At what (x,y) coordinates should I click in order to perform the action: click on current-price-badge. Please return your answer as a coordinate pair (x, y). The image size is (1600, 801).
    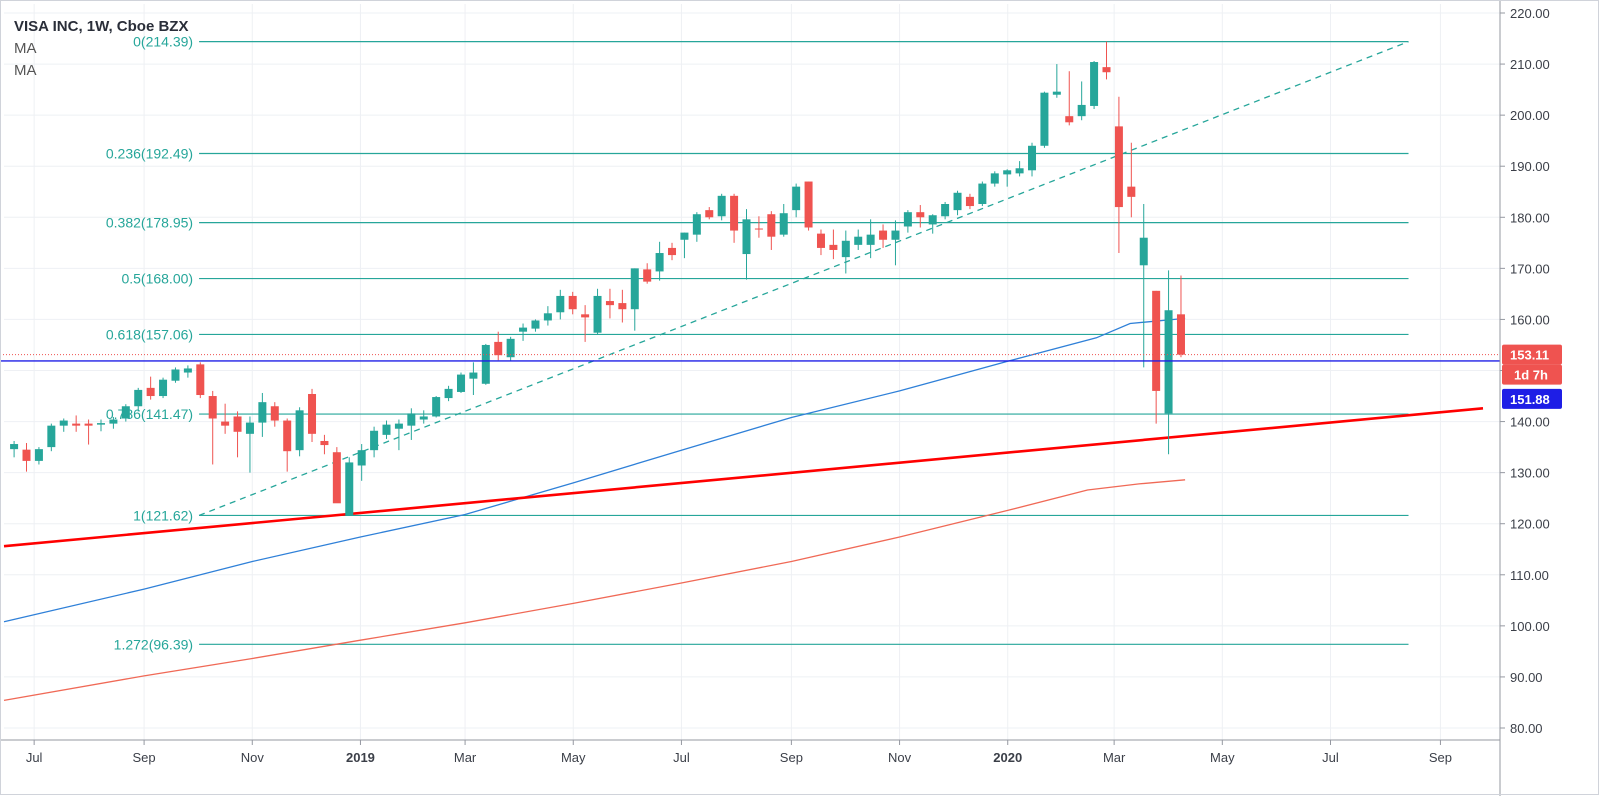
    Looking at the image, I should click on (1532, 354).